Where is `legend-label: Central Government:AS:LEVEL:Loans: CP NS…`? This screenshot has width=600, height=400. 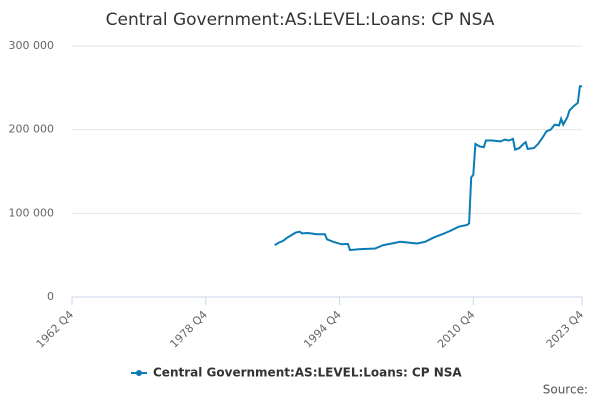 legend-label: Central Government:AS:LEVEL:Loans: CP NS… is located at coordinates (307, 373).